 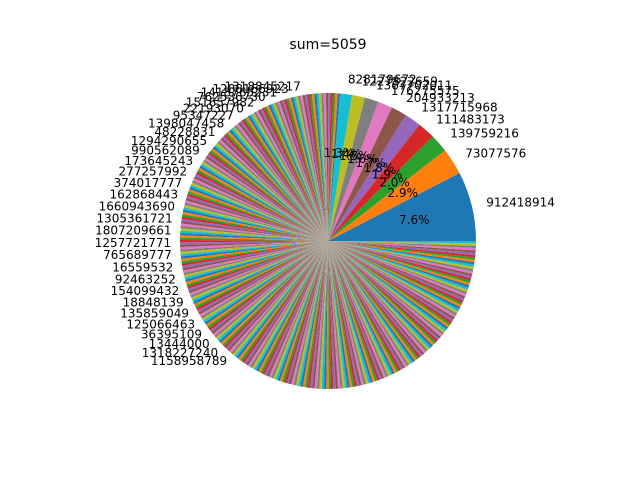 I want to click on minor-slice-label: 173645243, so click(x=158, y=161).